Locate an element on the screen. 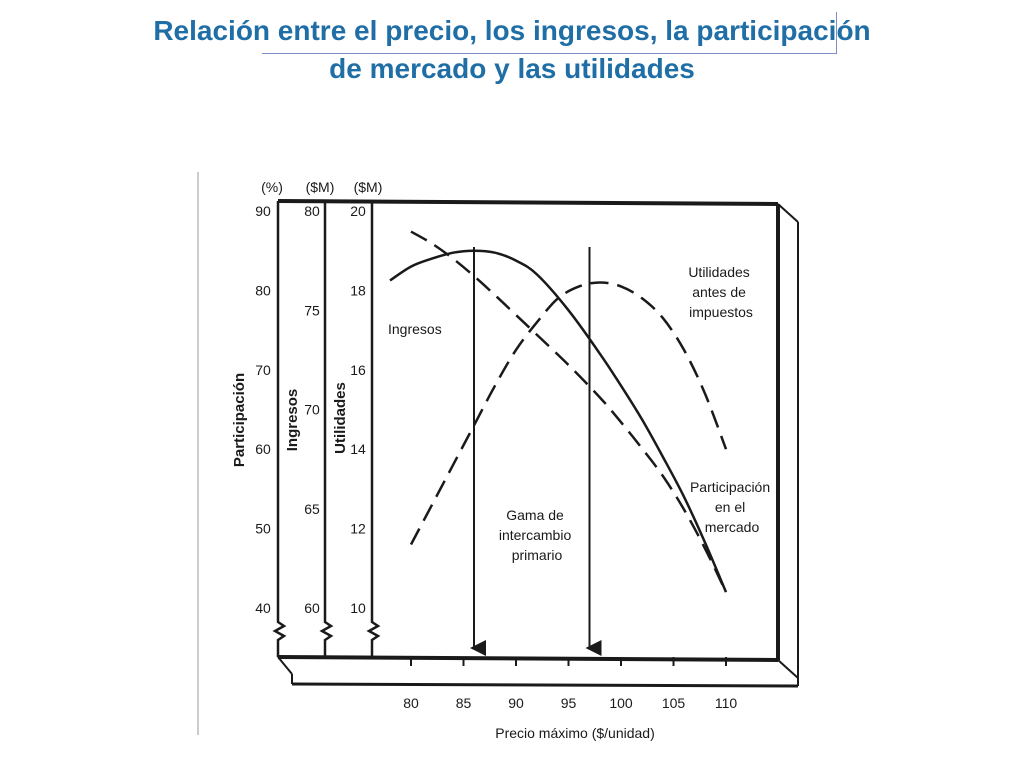  ingresos-tick-label: 60 is located at coordinates (312, 608).